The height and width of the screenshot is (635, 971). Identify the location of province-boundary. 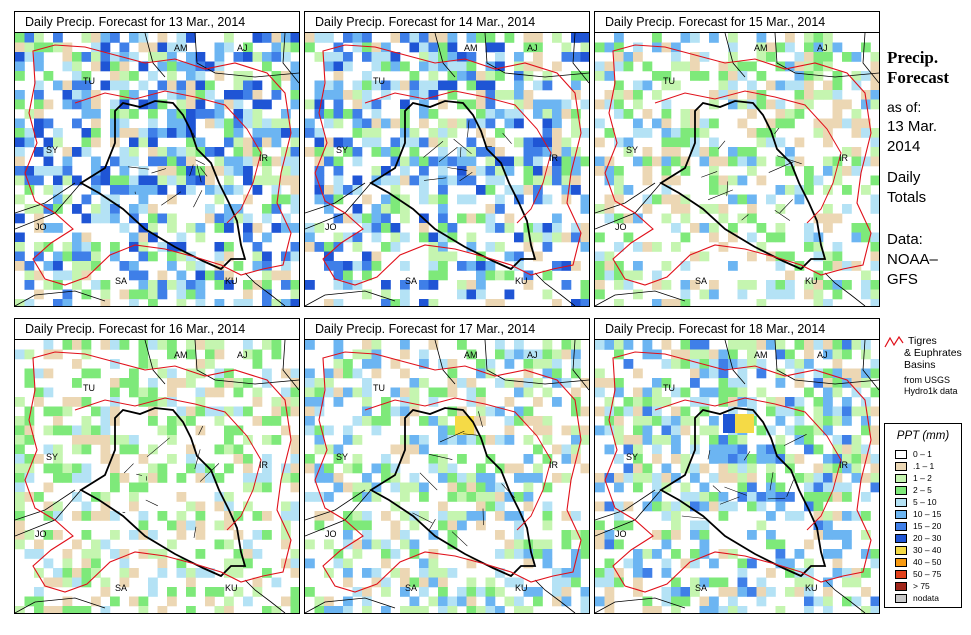
(433, 149).